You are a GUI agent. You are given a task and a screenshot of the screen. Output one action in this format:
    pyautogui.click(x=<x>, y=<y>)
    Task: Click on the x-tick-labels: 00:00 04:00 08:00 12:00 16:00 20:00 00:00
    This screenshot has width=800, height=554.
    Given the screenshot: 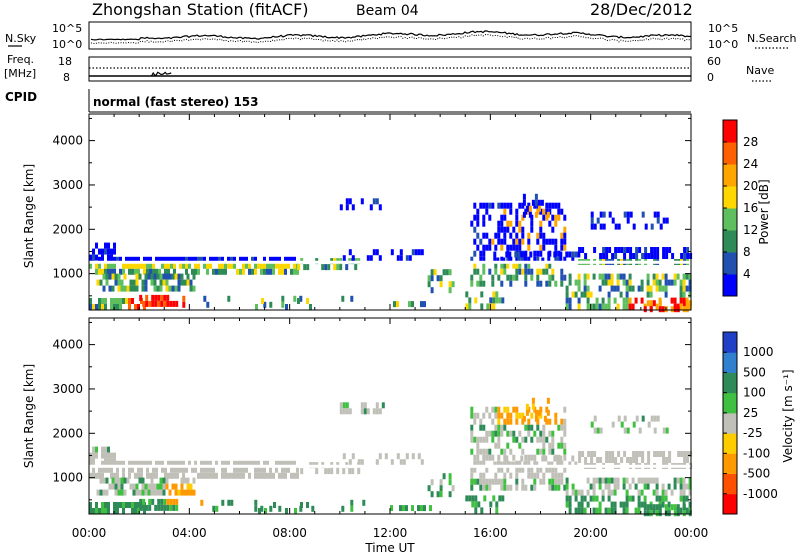 What is the action you would take?
    pyautogui.click(x=390, y=533)
    